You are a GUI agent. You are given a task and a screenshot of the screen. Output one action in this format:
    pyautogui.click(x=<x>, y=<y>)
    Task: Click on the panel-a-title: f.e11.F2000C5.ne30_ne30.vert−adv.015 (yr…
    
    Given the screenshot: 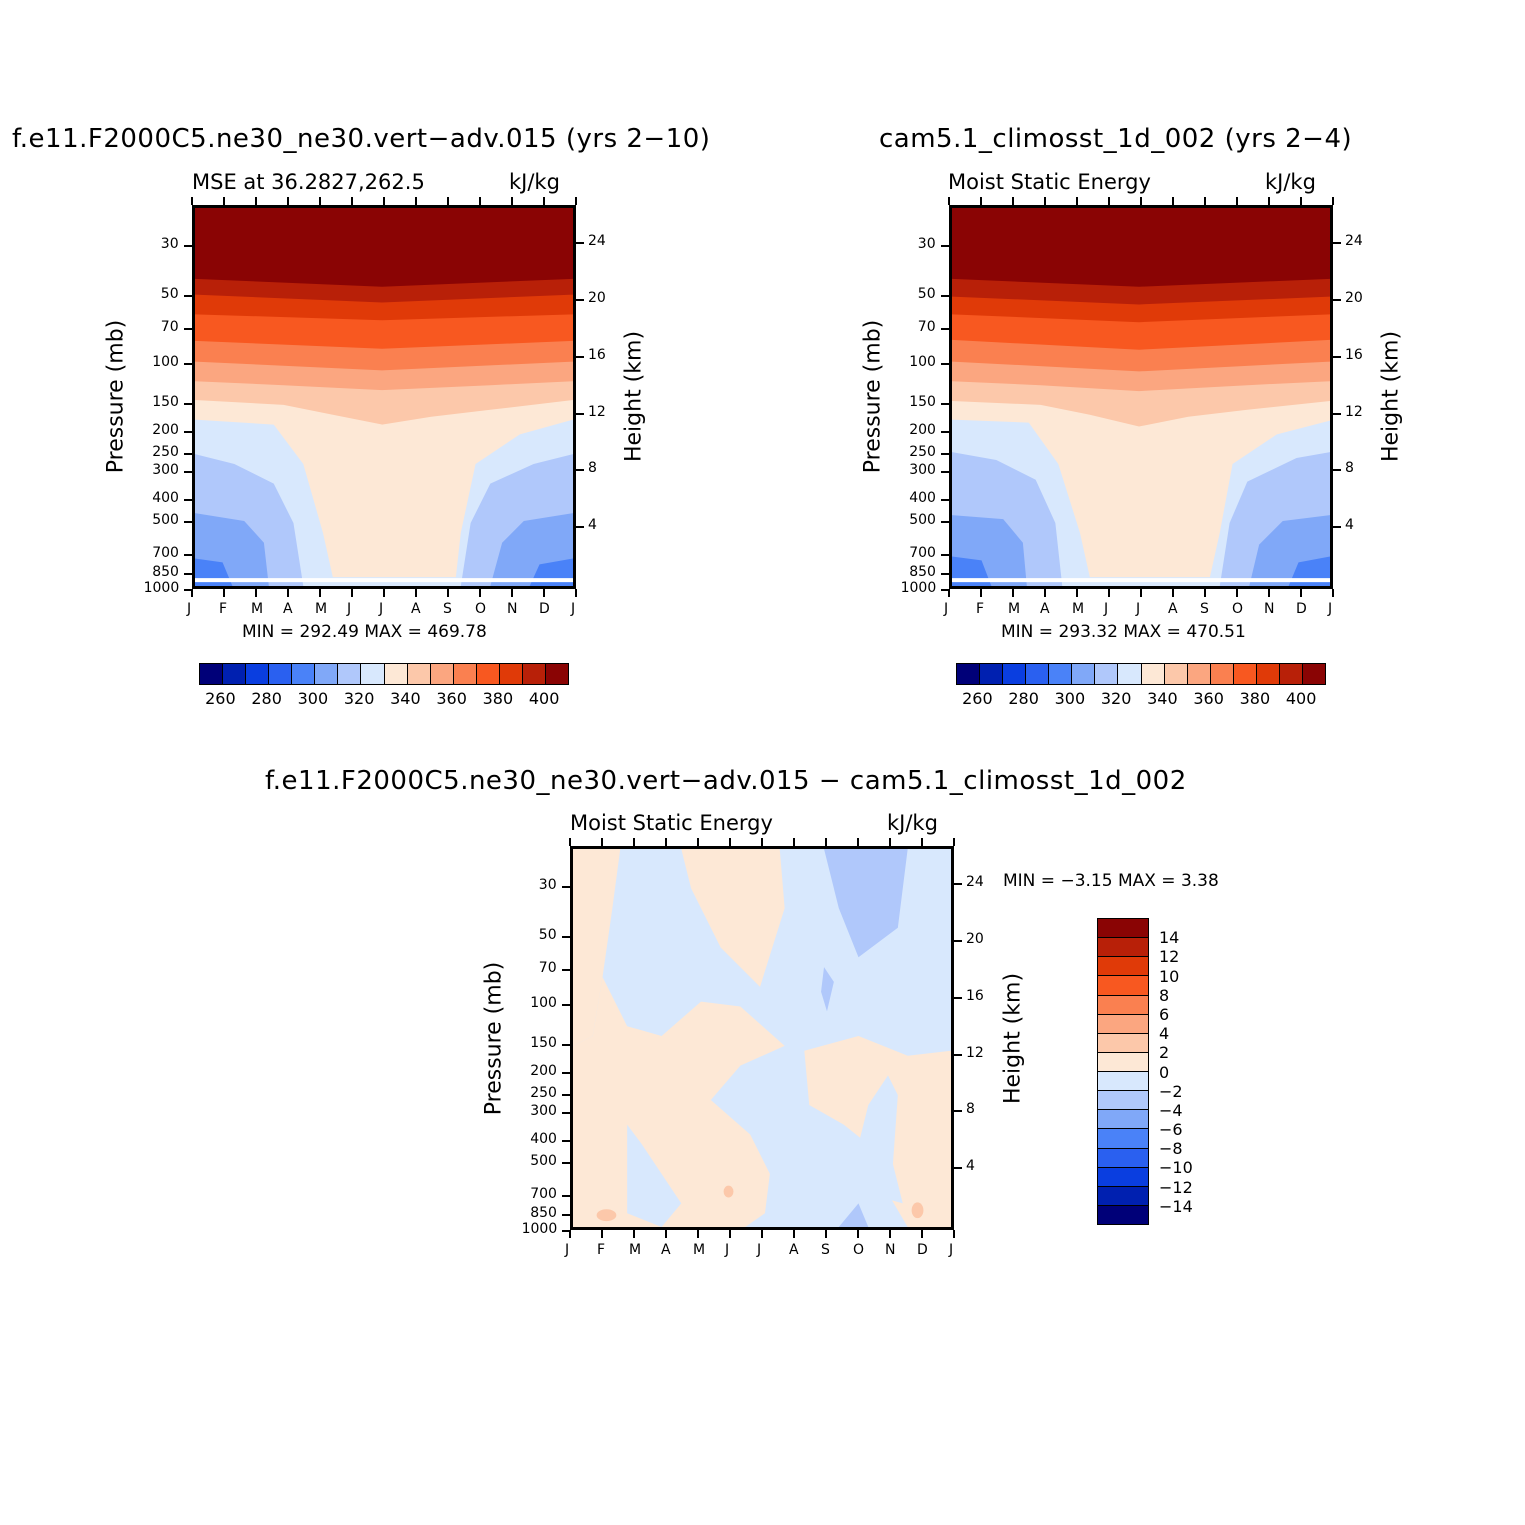 What is the action you would take?
    pyautogui.click(x=361, y=139)
    